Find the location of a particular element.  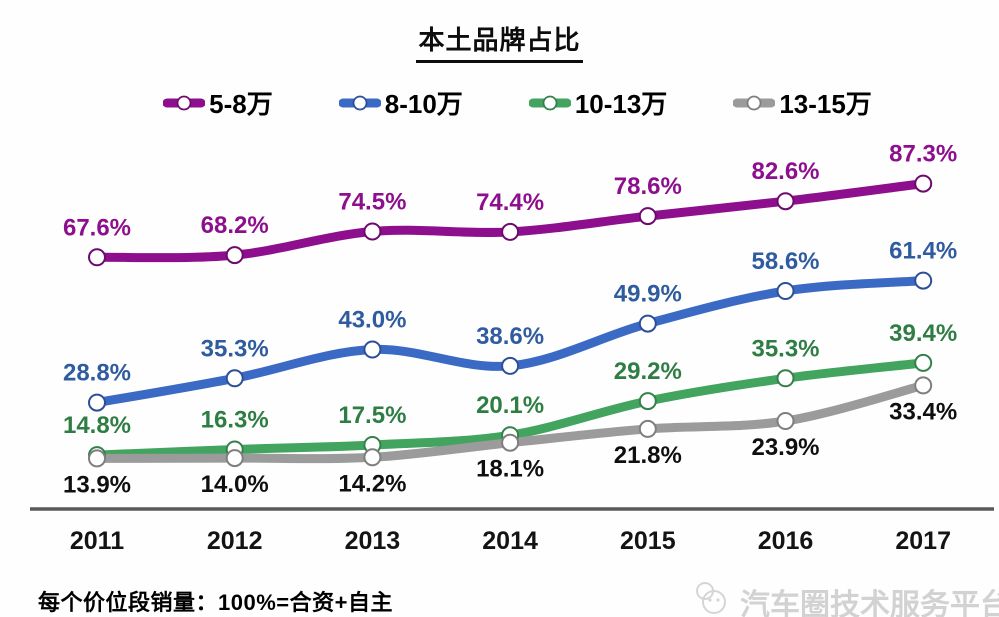

value-label: 67.6% is located at coordinates (97, 227).